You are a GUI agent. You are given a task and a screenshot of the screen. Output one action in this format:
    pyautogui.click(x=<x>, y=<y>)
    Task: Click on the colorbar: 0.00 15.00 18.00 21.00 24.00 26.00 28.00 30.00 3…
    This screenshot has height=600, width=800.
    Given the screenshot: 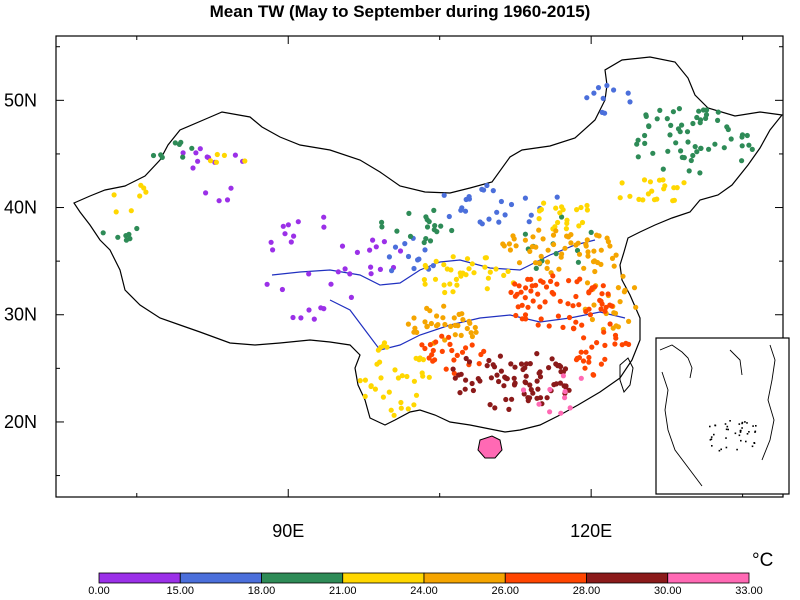 What is the action you would take?
    pyautogui.click(x=425, y=584)
    